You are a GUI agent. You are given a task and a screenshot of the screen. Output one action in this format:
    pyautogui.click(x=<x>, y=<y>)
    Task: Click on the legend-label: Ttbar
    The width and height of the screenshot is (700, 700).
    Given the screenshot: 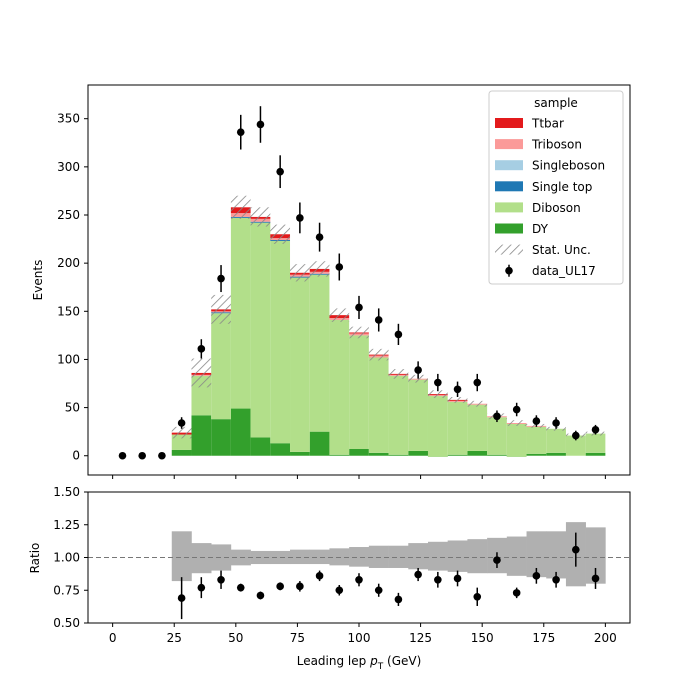 What is the action you would take?
    pyautogui.click(x=547, y=124)
    